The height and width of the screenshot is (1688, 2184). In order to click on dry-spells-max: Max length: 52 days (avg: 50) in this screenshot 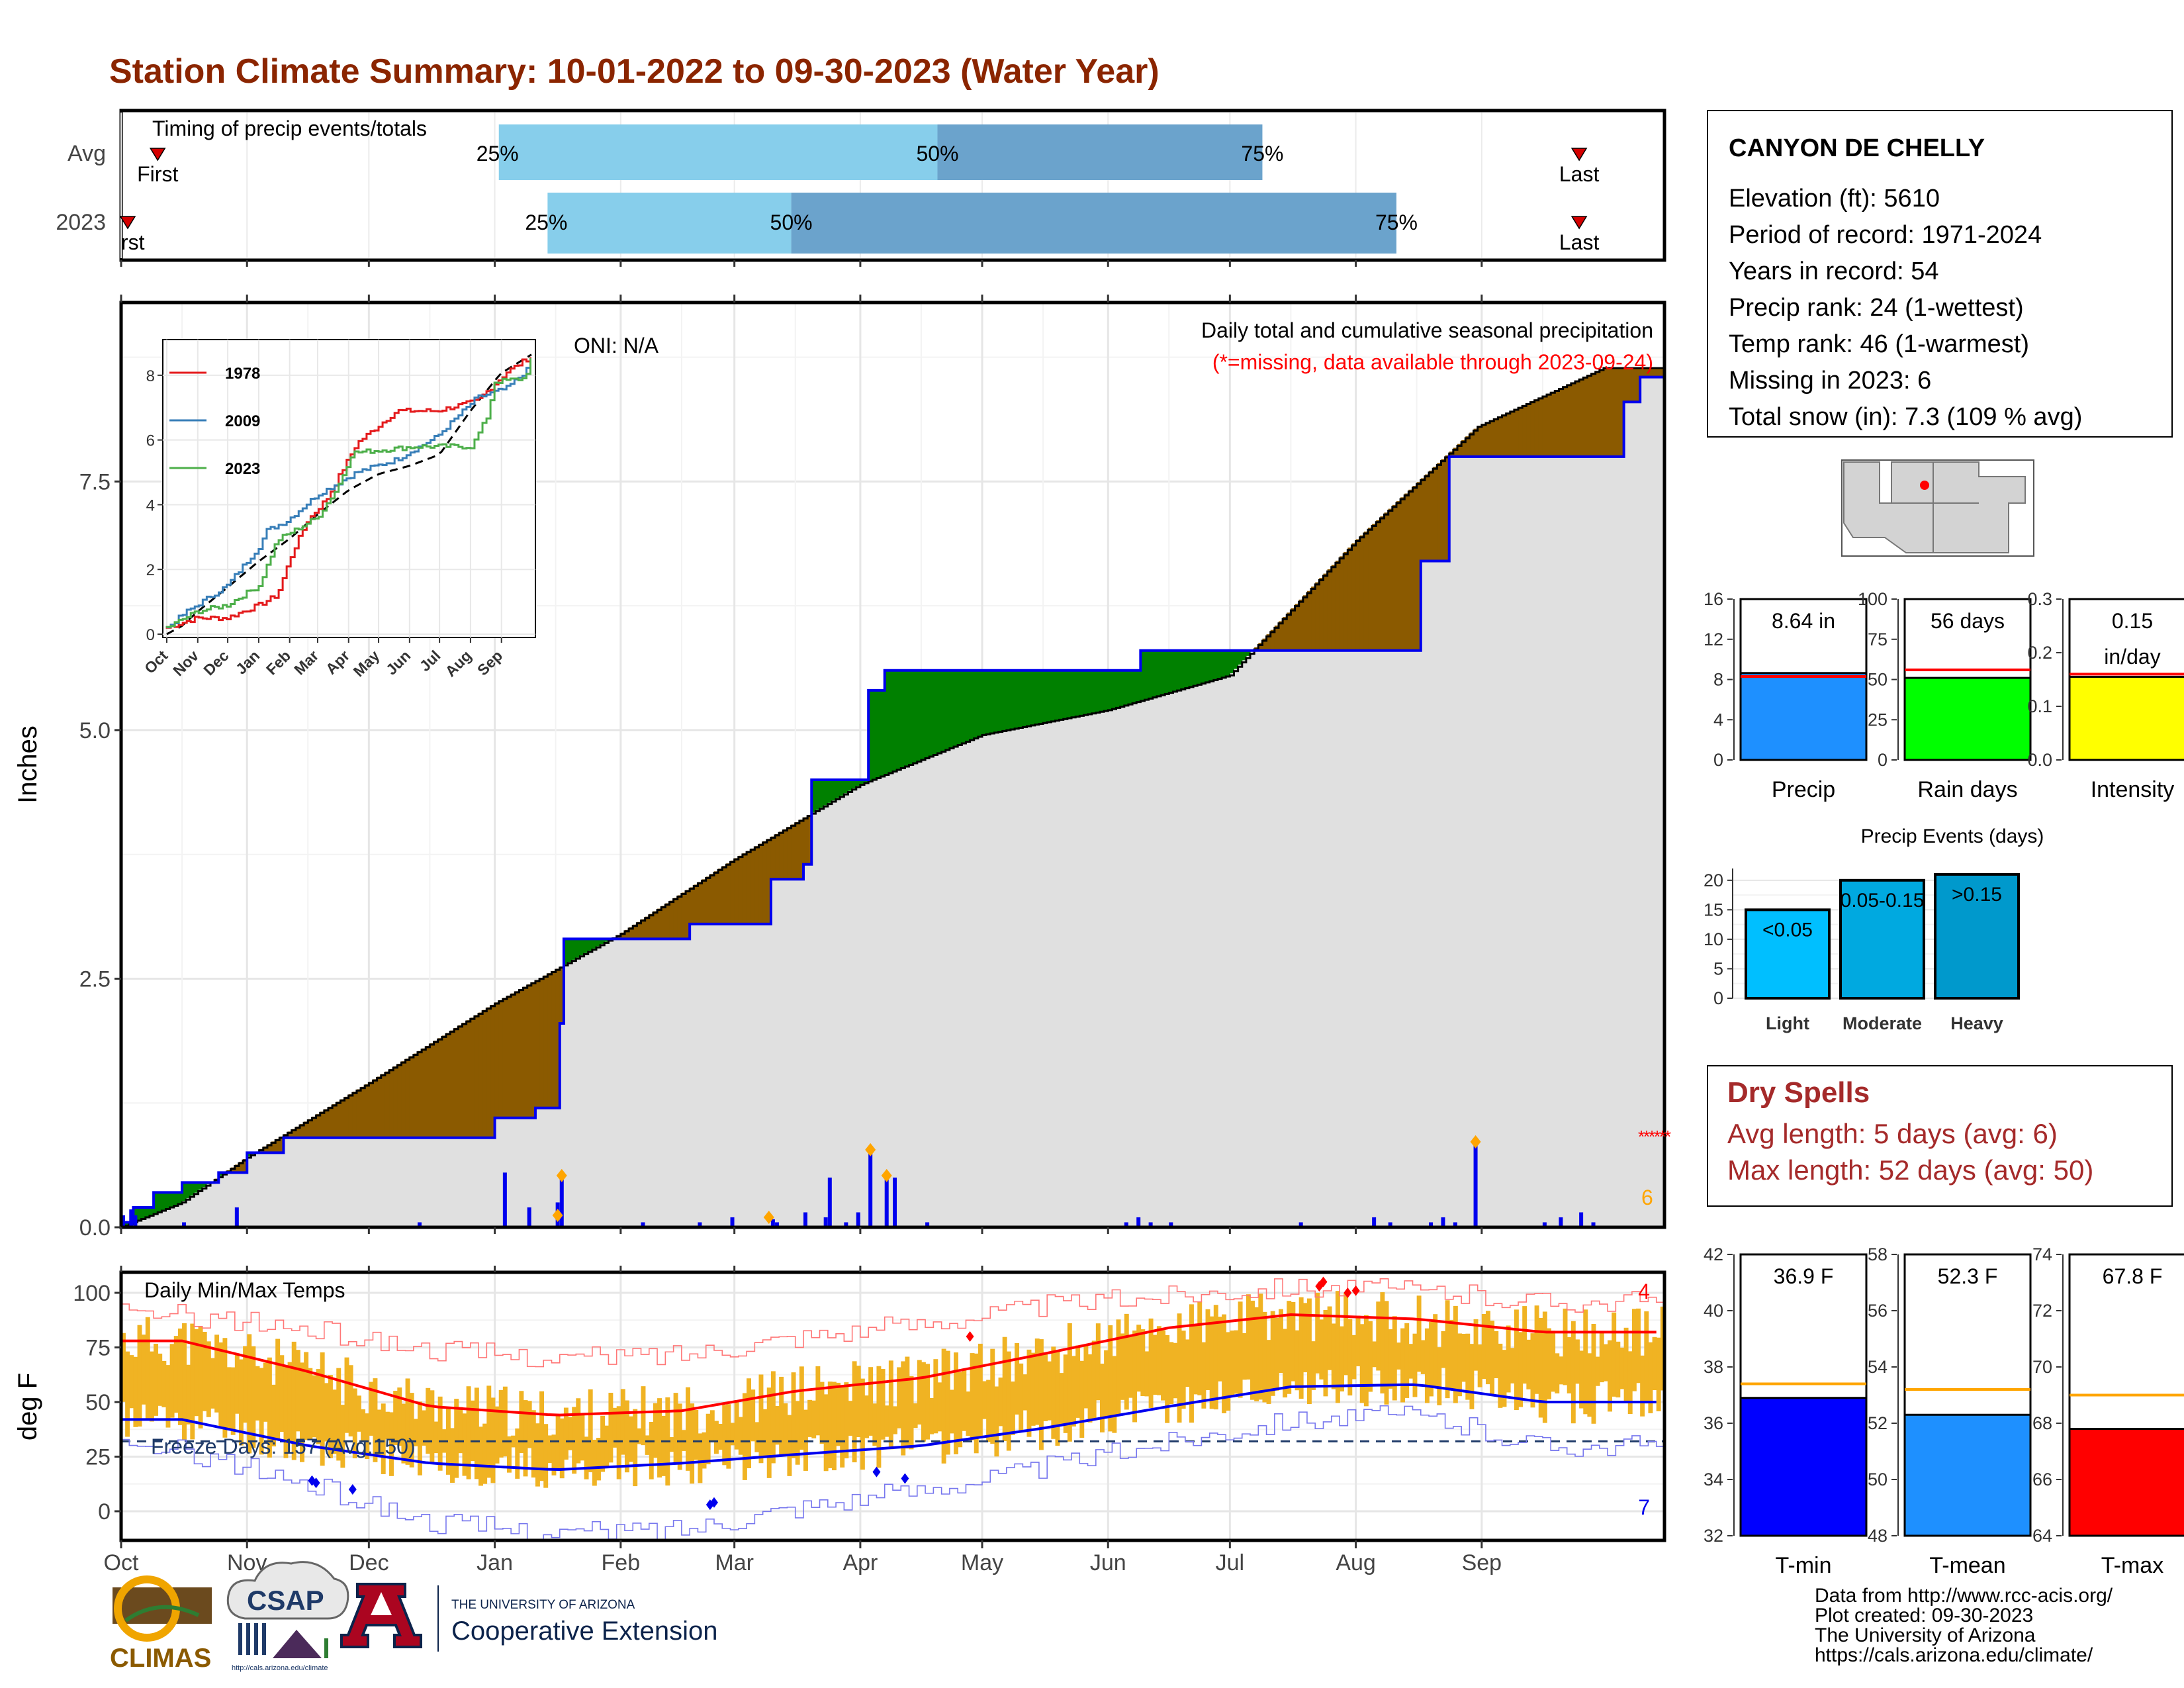, I will do `click(1910, 1170)`.